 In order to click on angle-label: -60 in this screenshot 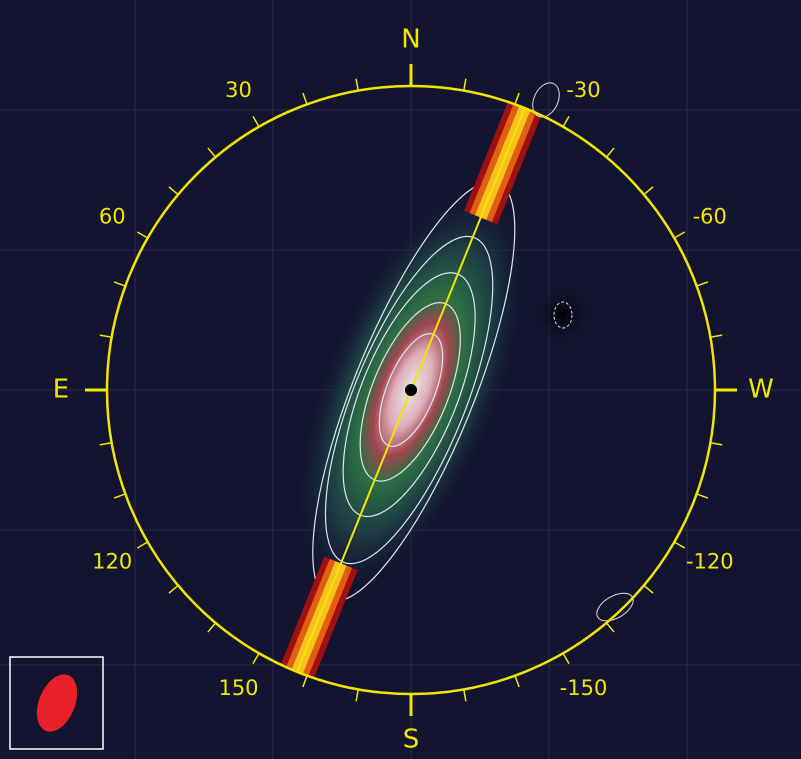, I will do `click(710, 217)`.